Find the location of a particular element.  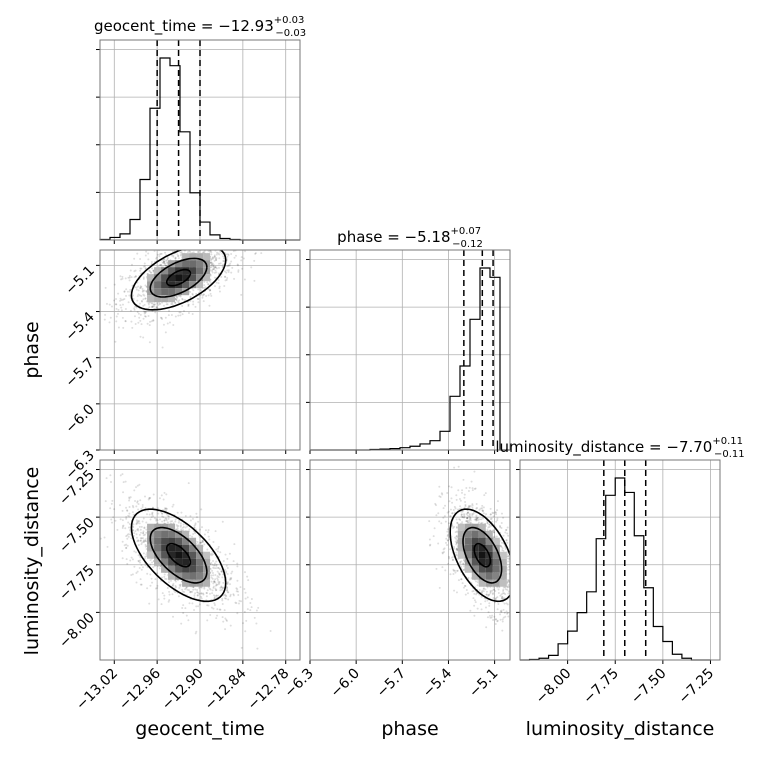

y-tick-label: −7.75 is located at coordinates (77, 583).